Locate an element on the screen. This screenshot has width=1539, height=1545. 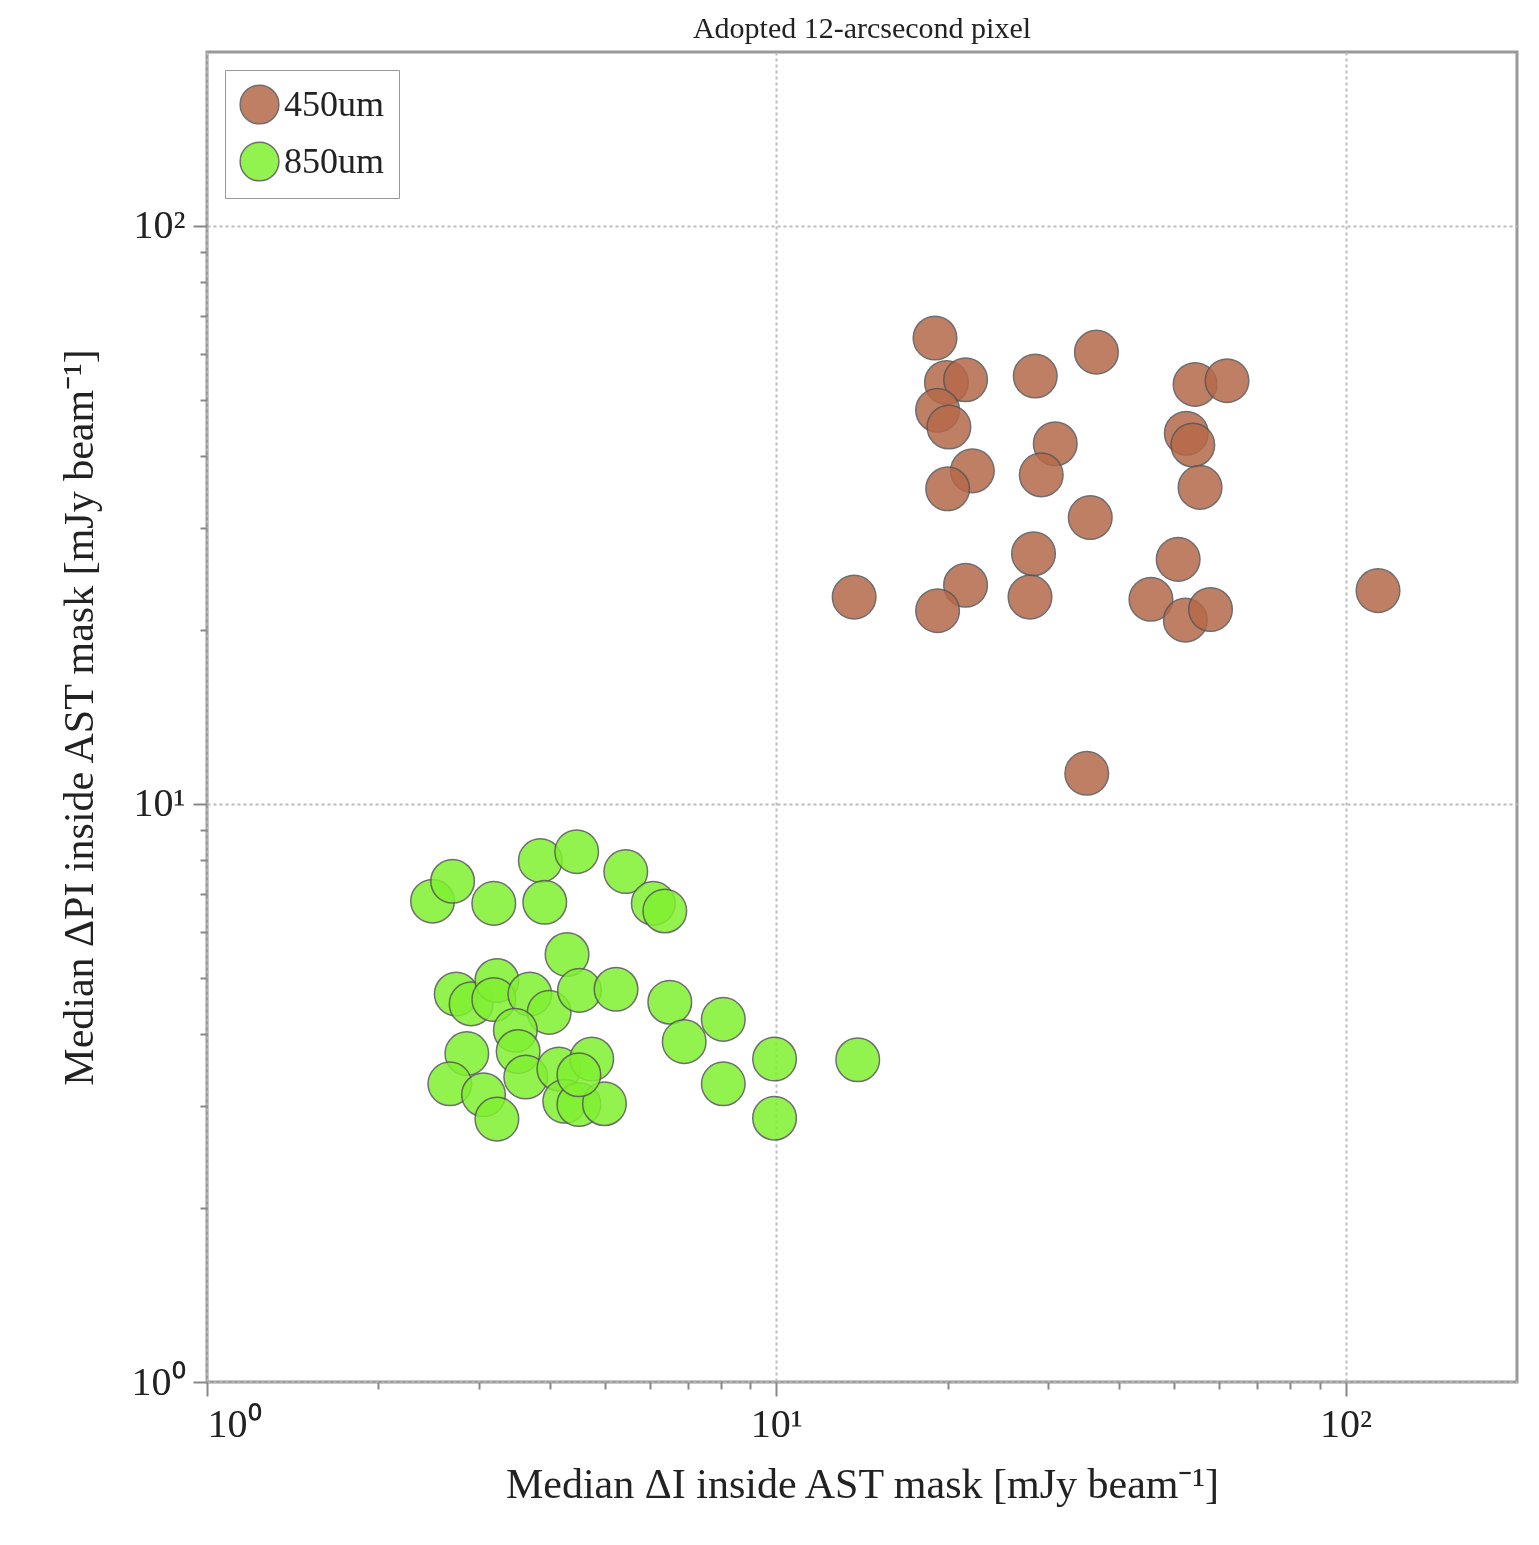
legend-label: 450um is located at coordinates (334, 103).